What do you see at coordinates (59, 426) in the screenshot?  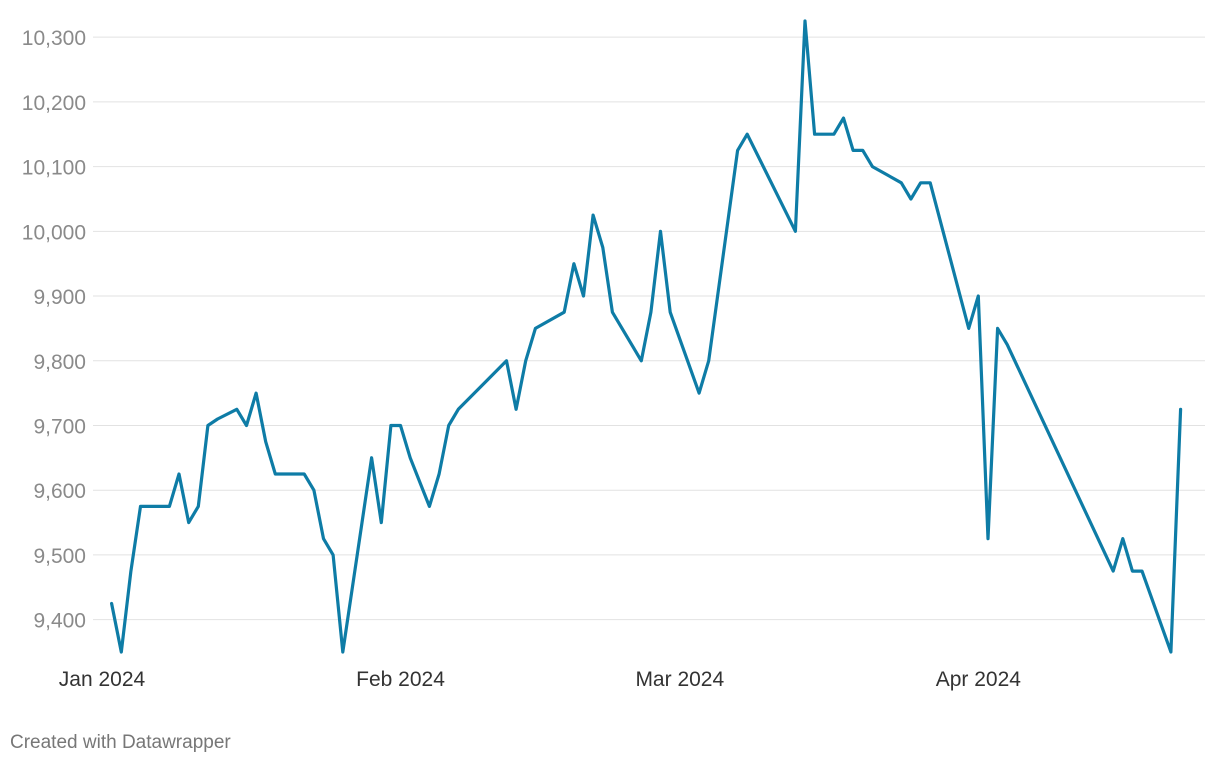 I see `y-tick-label: 9,700` at bounding box center [59, 426].